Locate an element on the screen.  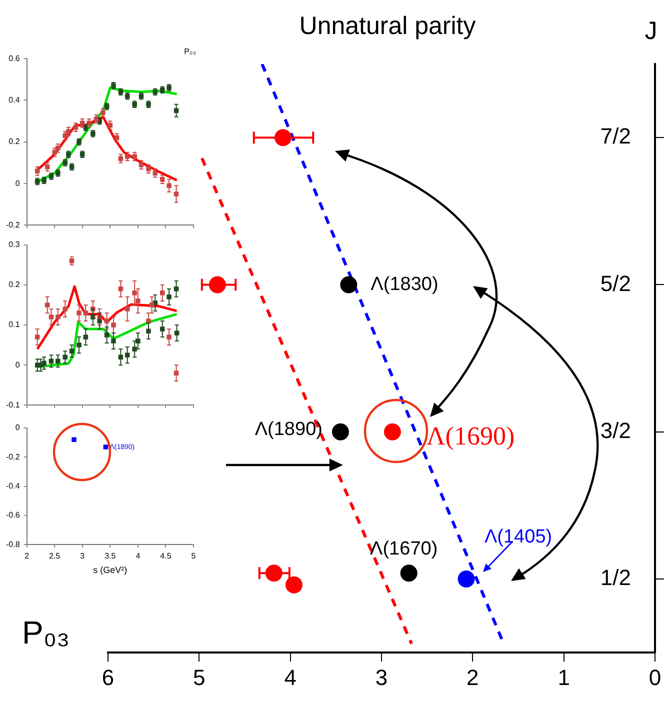
annotation: Λ(1405) is located at coordinates (518, 537).